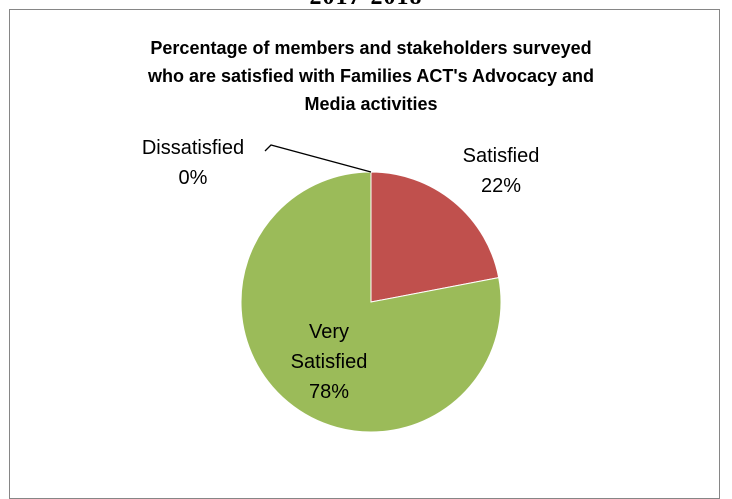 This screenshot has height=499, width=732. I want to click on leader-lines, so click(318, 158).